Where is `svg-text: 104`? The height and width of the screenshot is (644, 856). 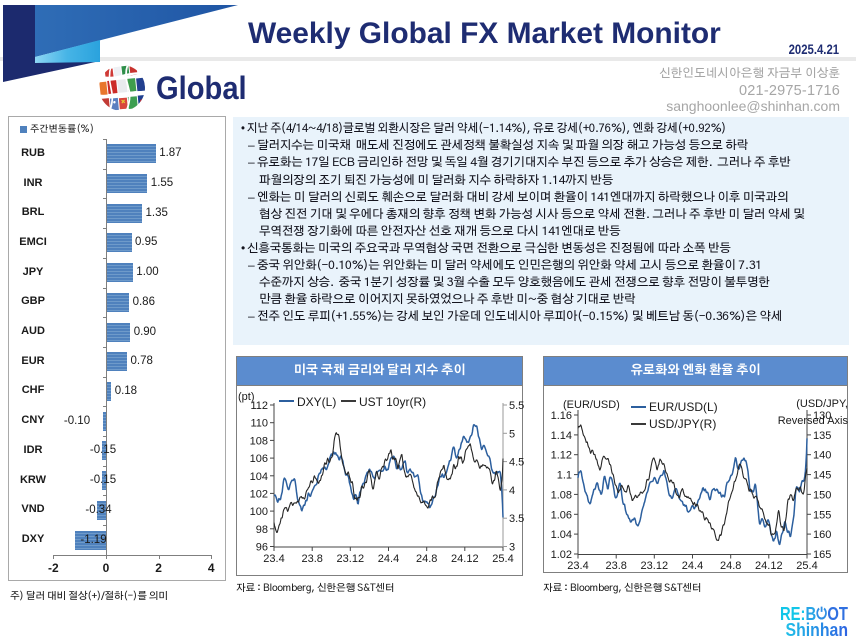
svg-text: 104 is located at coordinates (259, 477).